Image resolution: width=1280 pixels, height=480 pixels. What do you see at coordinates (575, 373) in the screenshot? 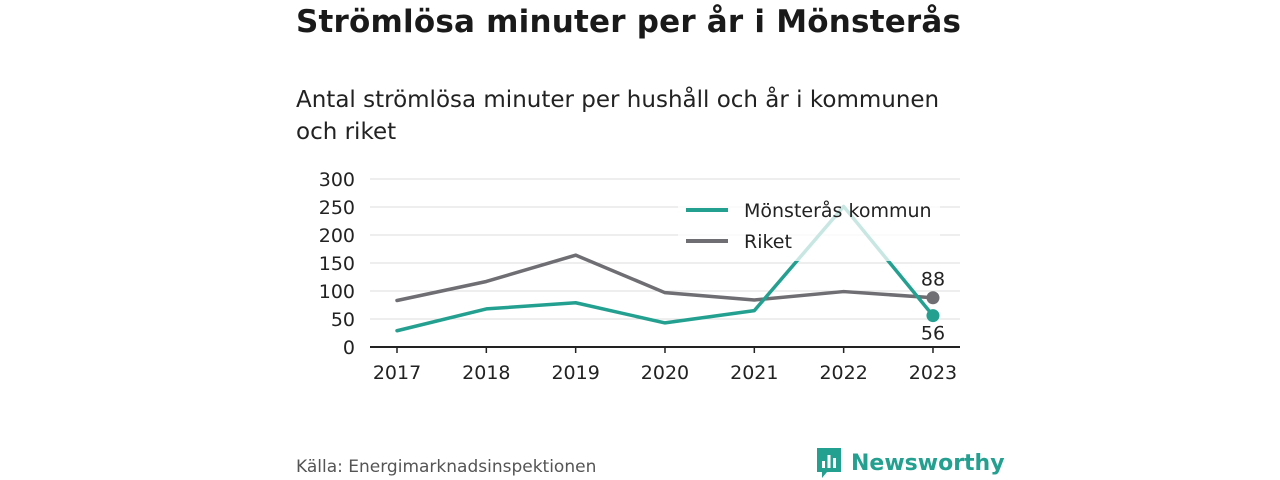
I see `x-tick-label: 2019` at bounding box center [575, 373].